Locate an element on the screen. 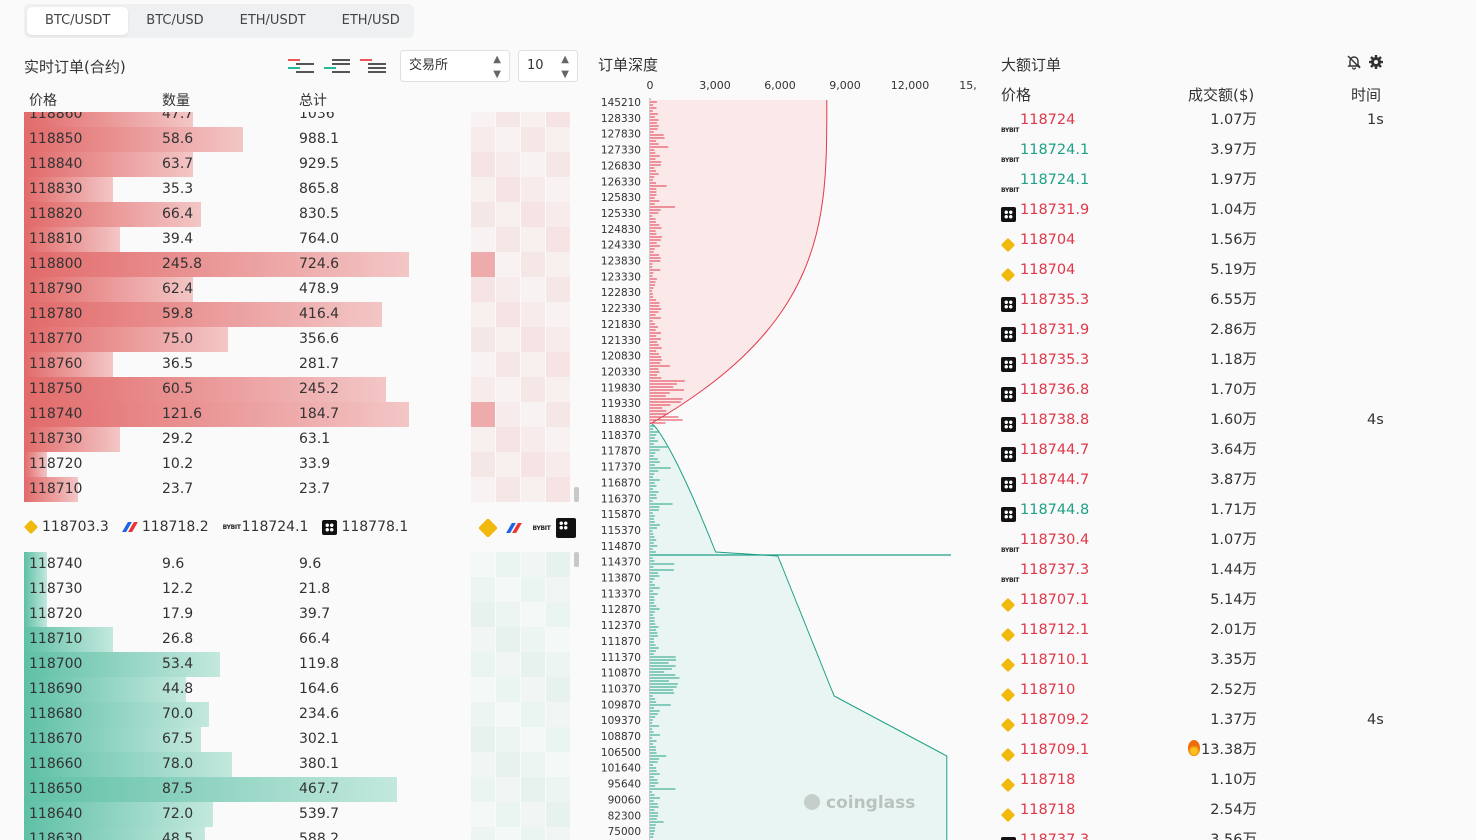  bid-row: 118720 17.9 39.7 is located at coordinates (298, 614).